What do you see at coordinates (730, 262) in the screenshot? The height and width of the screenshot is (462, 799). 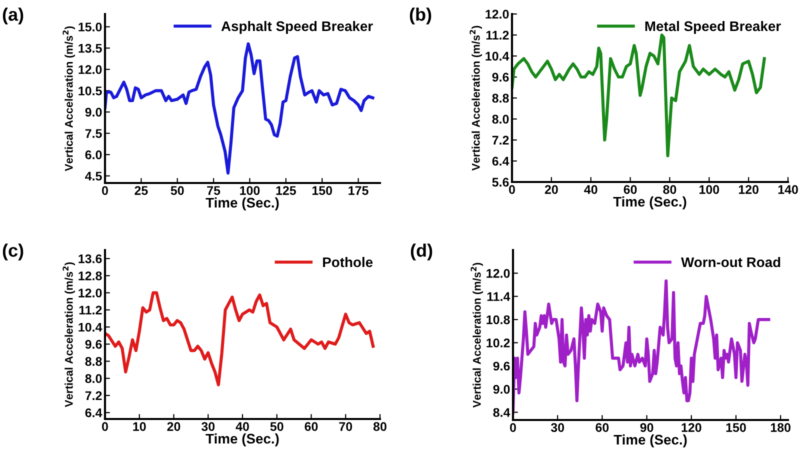 I see `legend-label: Worn-out Road` at bounding box center [730, 262].